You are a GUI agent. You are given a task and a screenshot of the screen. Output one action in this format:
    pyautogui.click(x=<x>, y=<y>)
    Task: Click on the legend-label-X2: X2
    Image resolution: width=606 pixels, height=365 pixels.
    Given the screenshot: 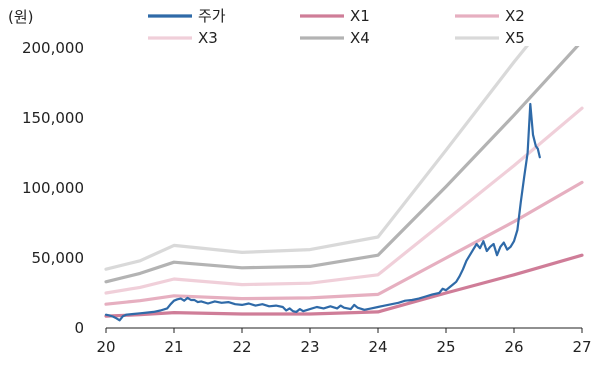 What is the action you would take?
    pyautogui.click(x=515, y=16)
    